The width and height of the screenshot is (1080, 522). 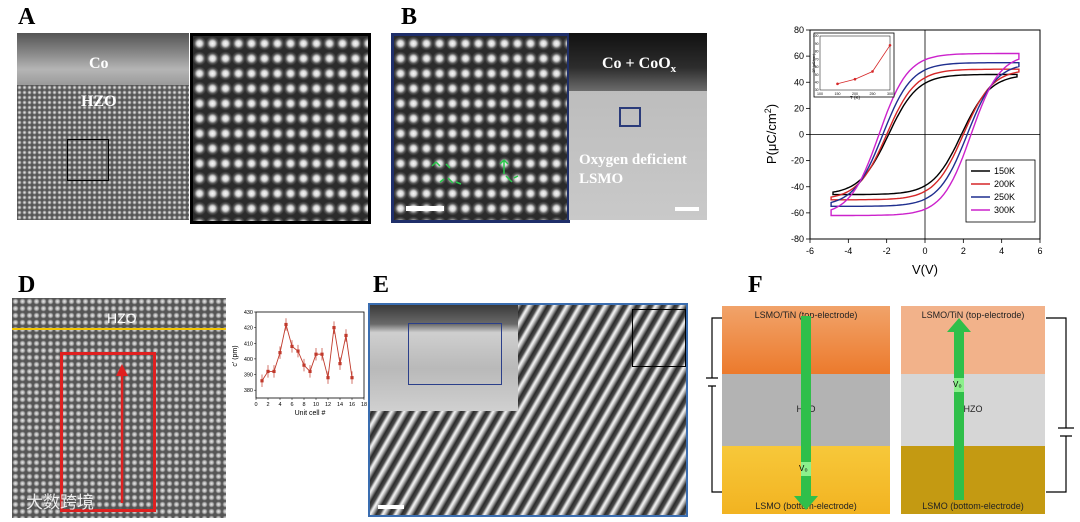 I want to click on panel-b-zoom-lattice, so click(x=480, y=128).